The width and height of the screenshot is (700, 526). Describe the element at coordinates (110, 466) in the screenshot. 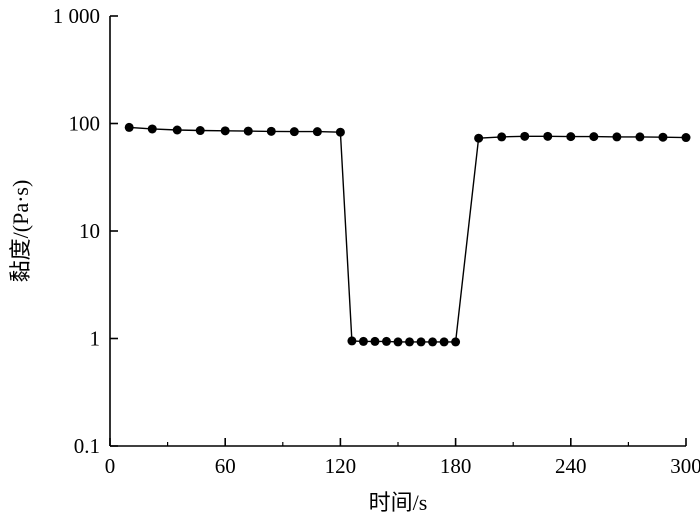

I see `x-tick-label: 0` at that location.